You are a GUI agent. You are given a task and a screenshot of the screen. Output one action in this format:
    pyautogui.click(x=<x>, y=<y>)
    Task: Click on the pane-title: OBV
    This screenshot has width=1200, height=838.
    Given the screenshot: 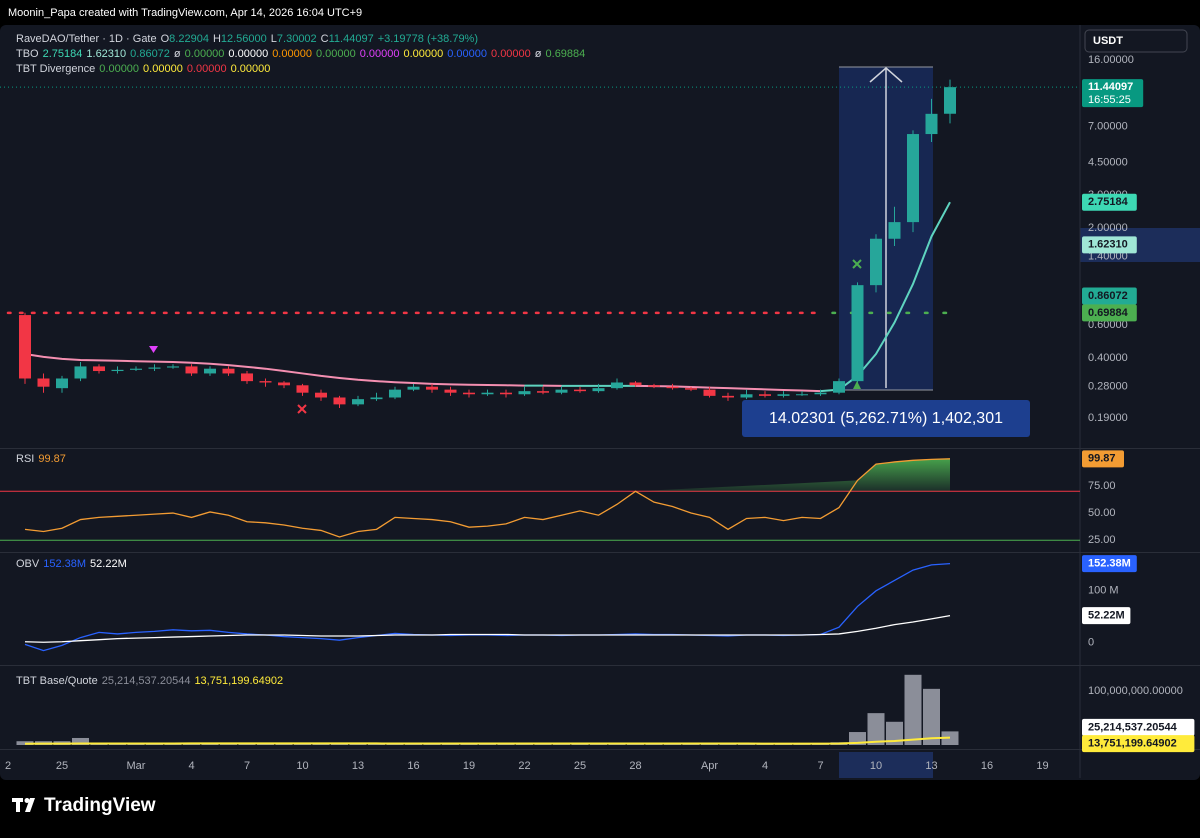 What is the action you would take?
    pyautogui.click(x=27, y=564)
    